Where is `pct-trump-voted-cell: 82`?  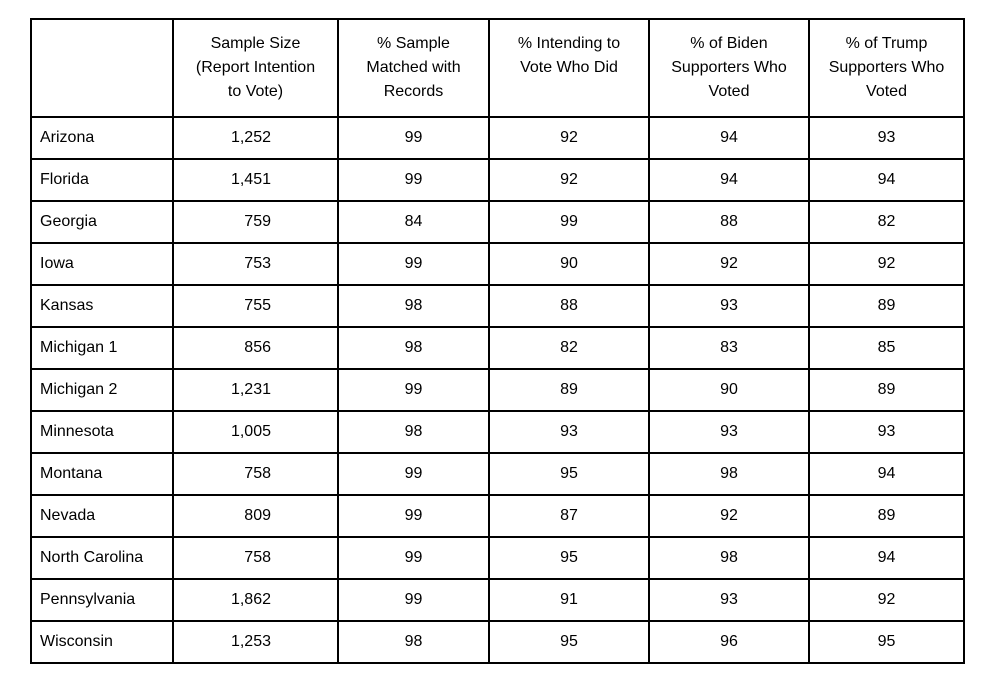 pct-trump-voted-cell: 82 is located at coordinates (886, 222).